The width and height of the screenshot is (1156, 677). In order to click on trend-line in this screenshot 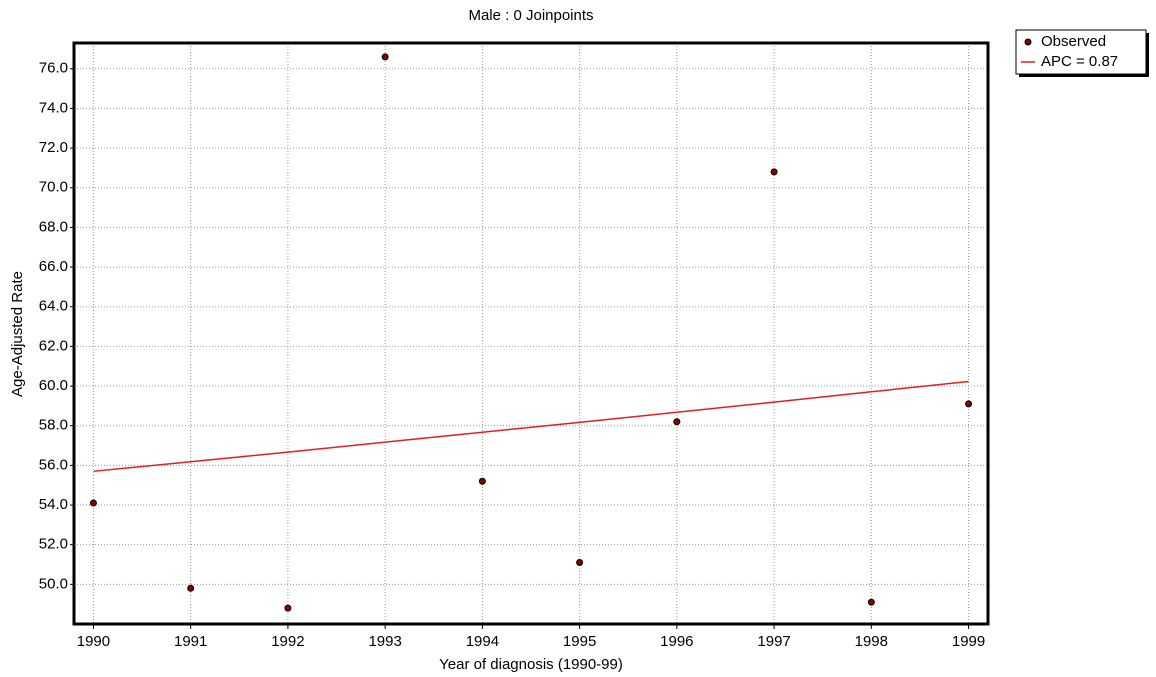, I will do `click(531, 426)`.